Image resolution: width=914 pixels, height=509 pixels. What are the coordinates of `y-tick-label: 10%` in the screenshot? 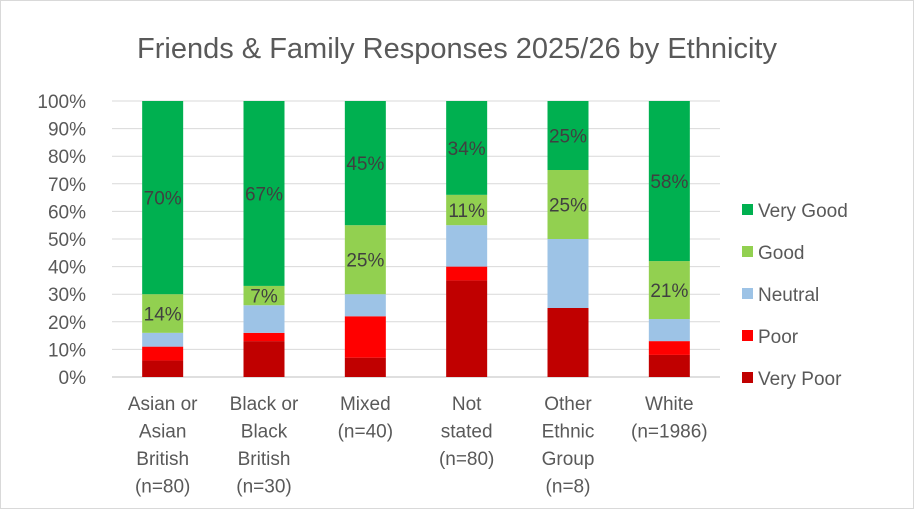 It's located at (67, 350).